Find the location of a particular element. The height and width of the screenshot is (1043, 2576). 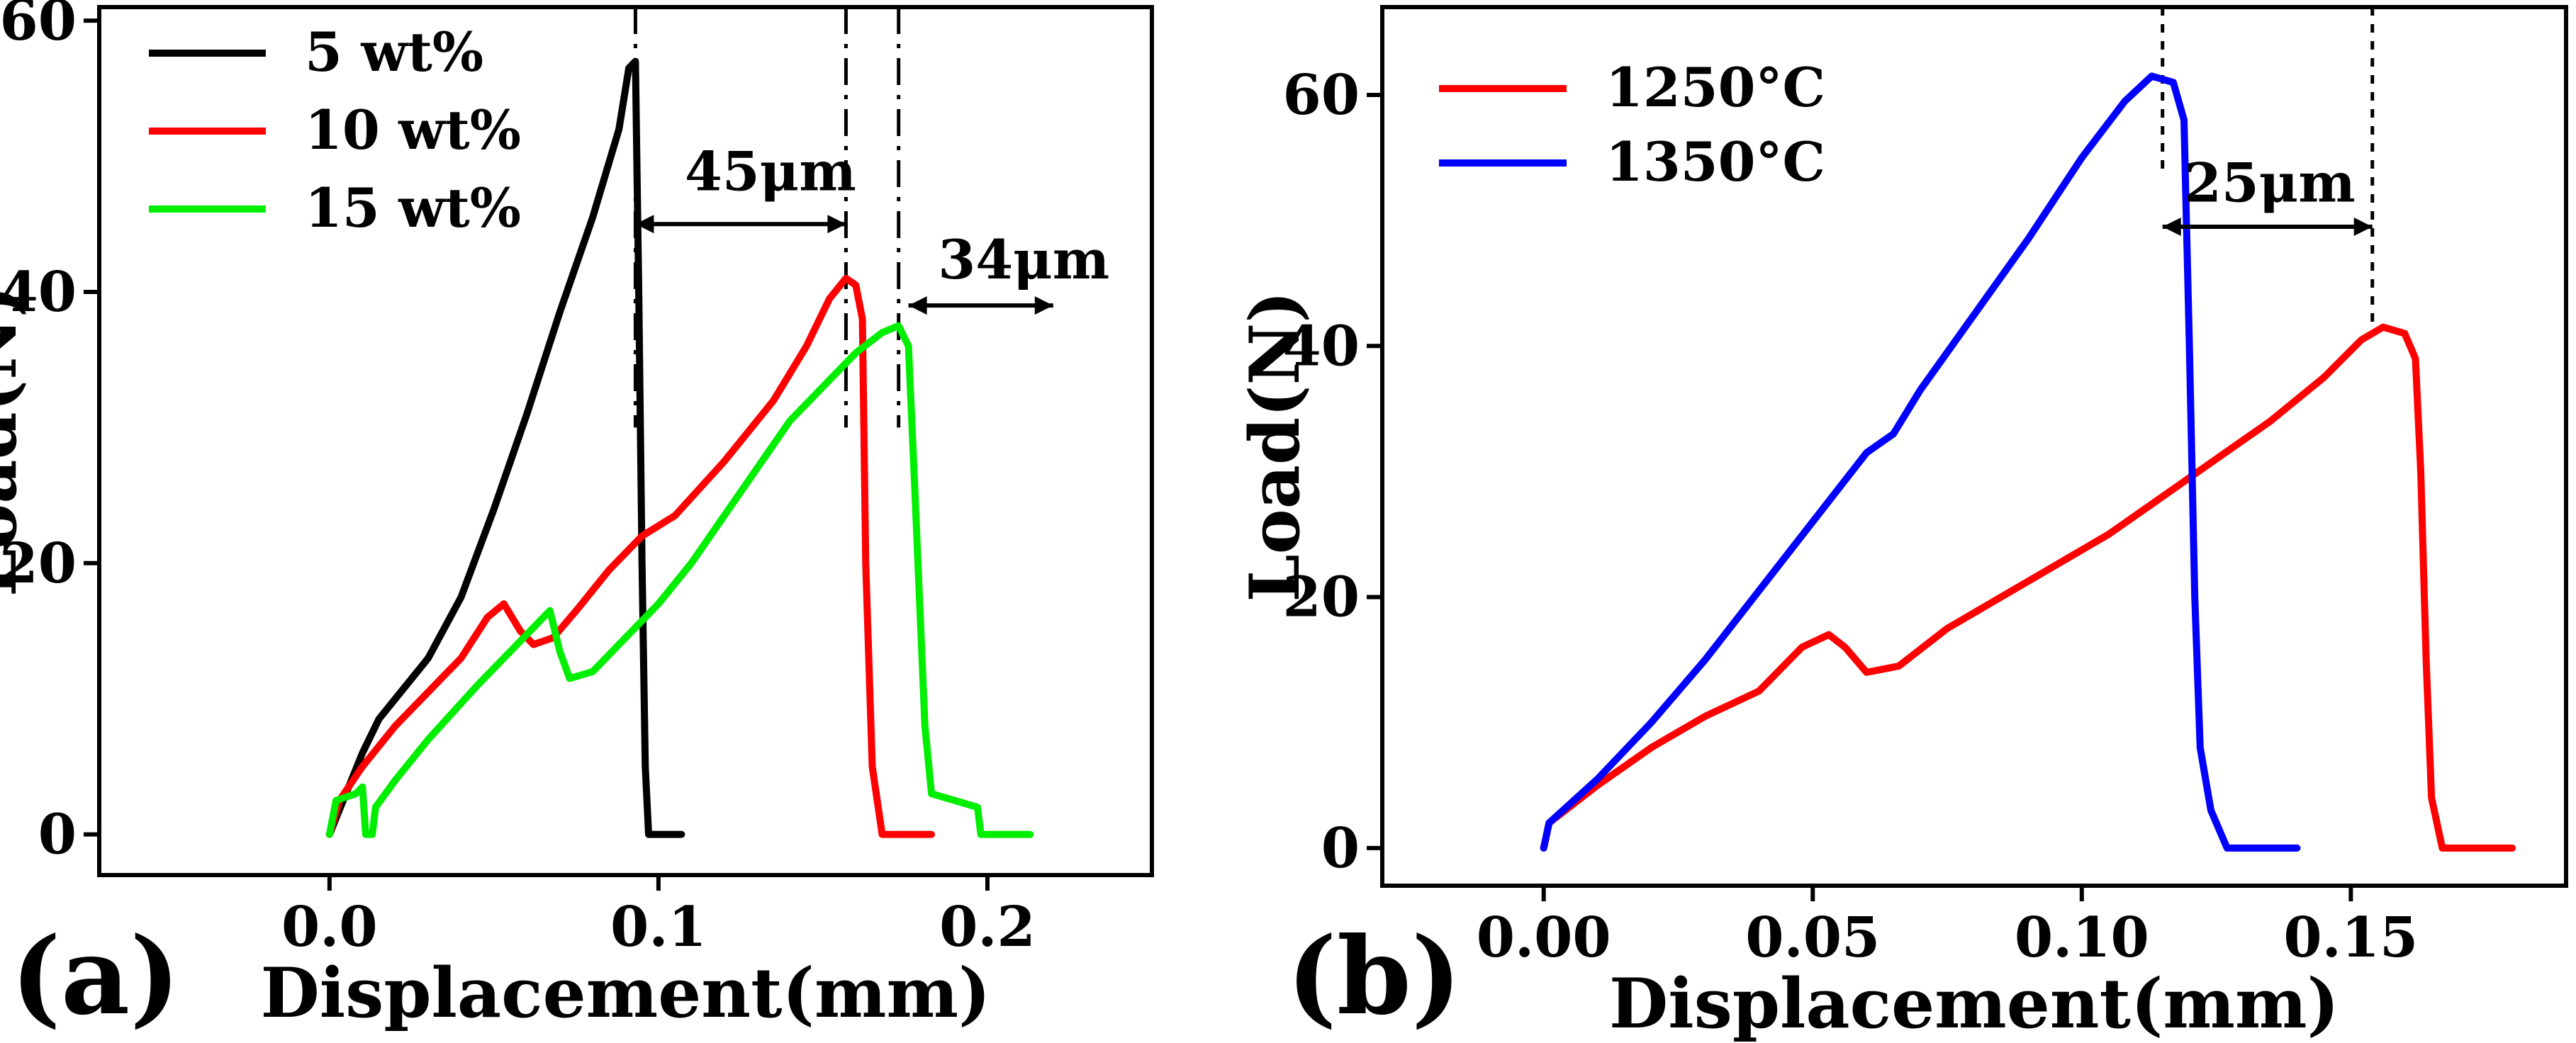

x-tick-label: 0.00 is located at coordinates (1544, 938).